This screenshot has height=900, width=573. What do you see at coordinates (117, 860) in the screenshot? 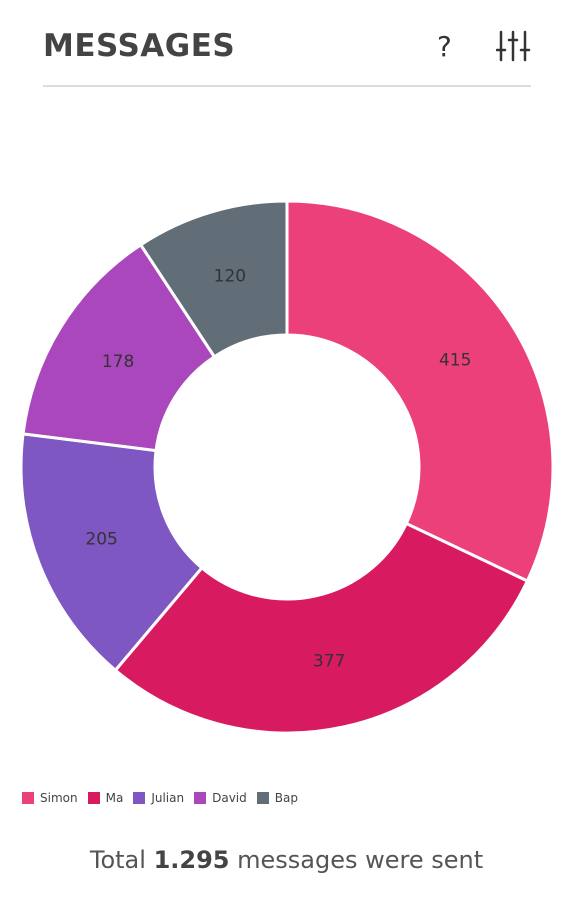
I see `footer-prefix: Total` at bounding box center [117, 860].